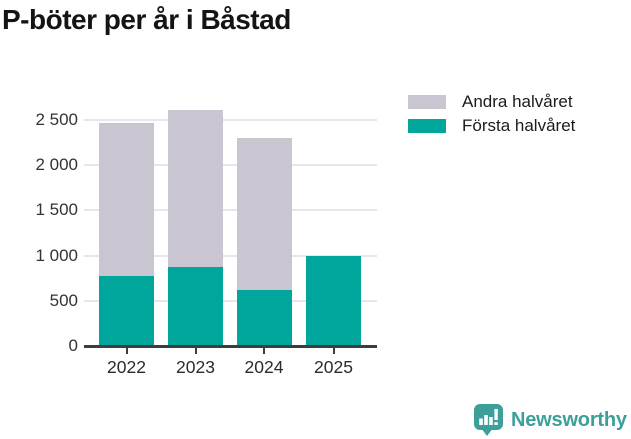  Describe the element at coordinates (427, 101) in the screenshot. I see `legend-swatch-andra` at that location.